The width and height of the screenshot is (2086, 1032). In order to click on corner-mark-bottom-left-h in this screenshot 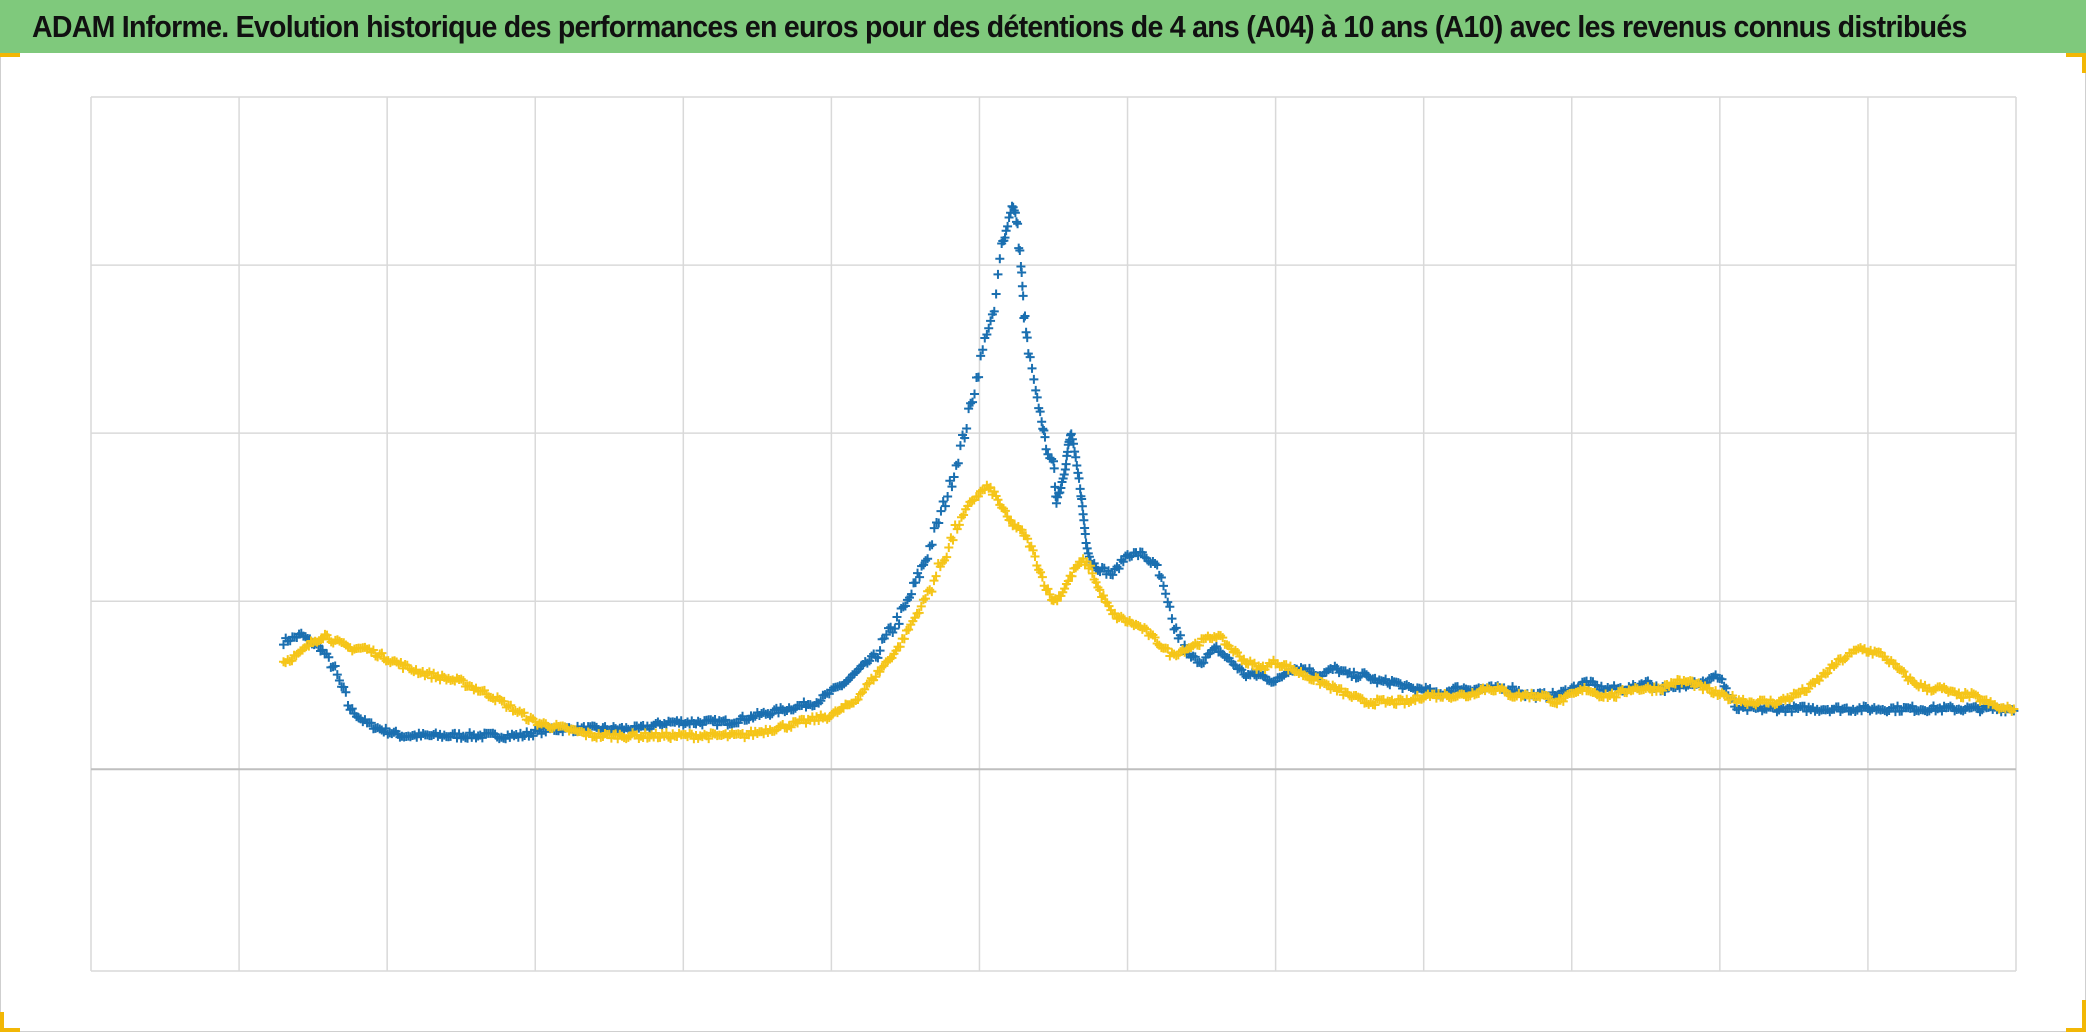, I will do `click(10, 1030)`.